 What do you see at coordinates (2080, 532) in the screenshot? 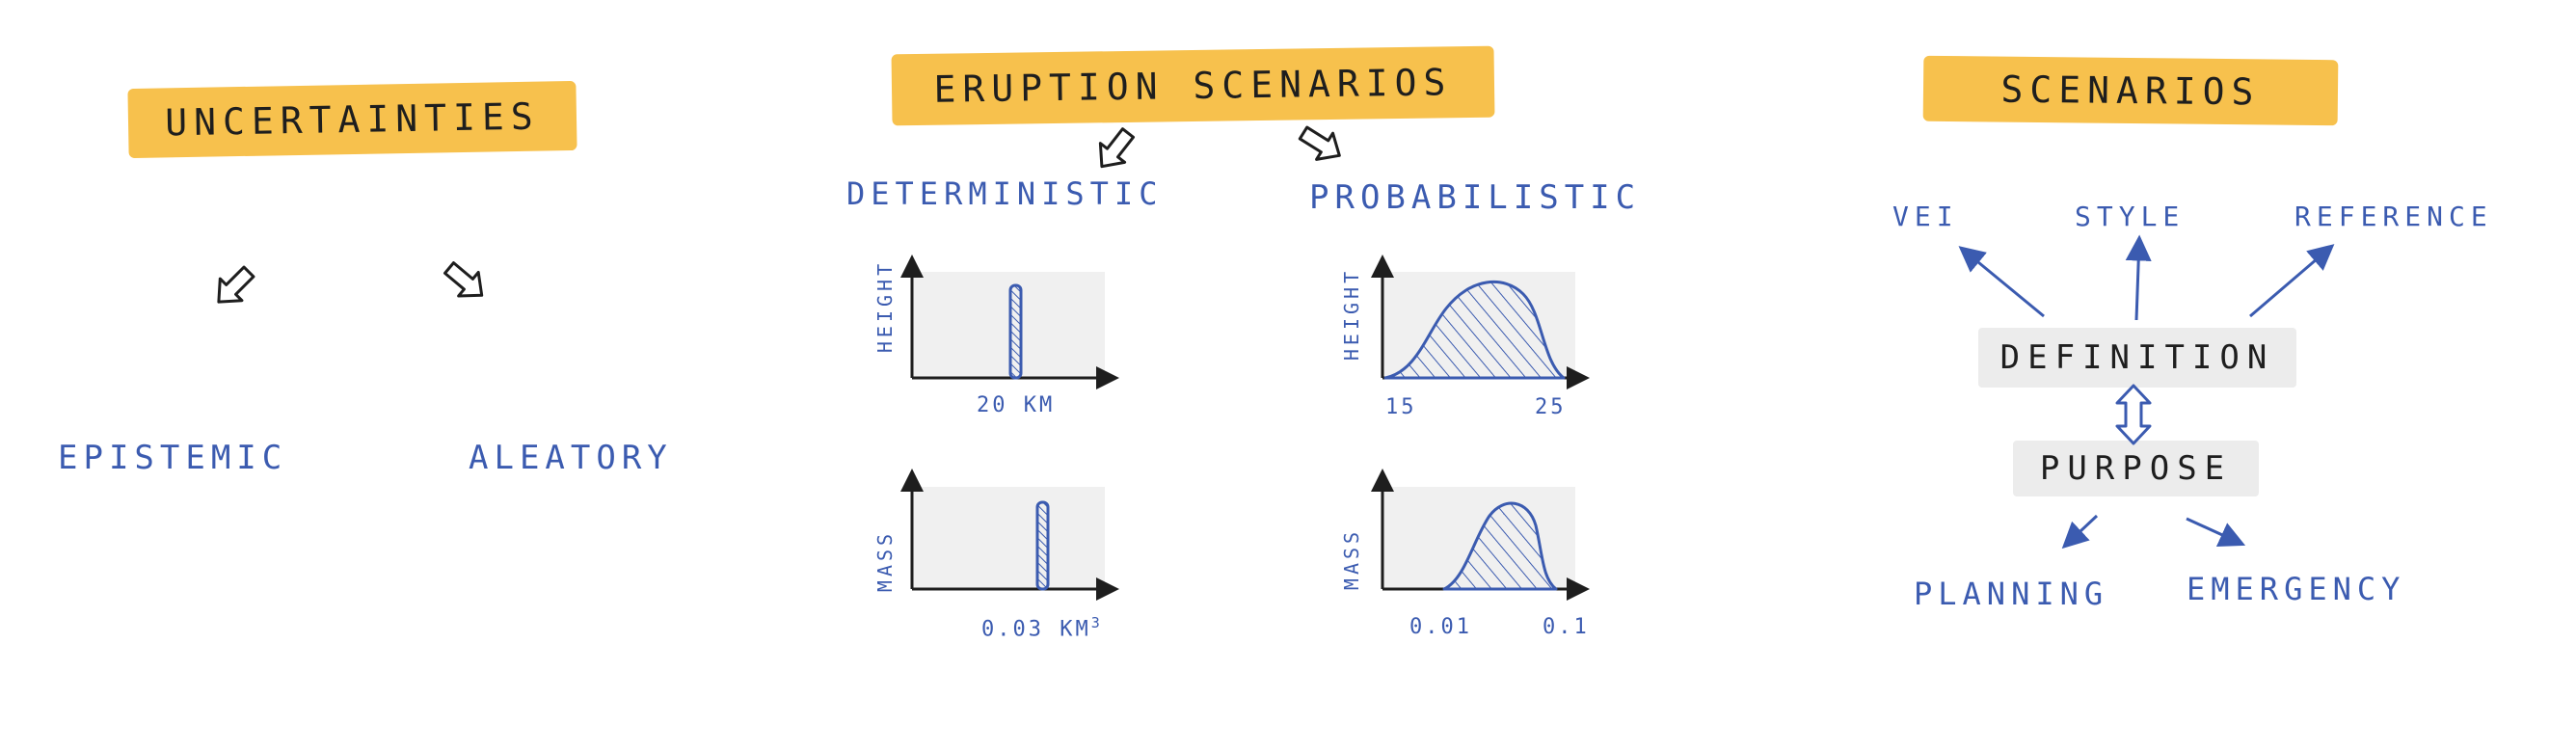
I see `arrow-to-planning` at bounding box center [2080, 532].